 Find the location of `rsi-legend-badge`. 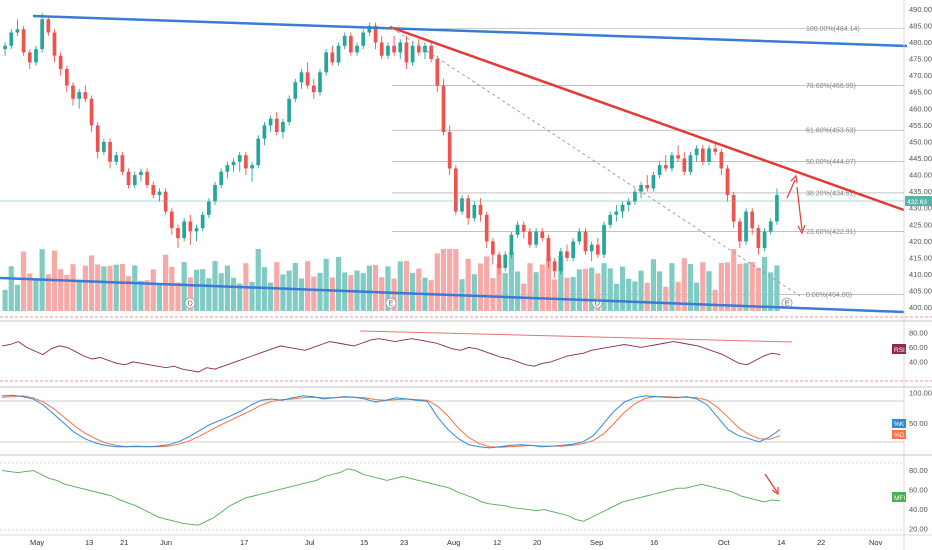

rsi-legend-badge is located at coordinates (899, 349).